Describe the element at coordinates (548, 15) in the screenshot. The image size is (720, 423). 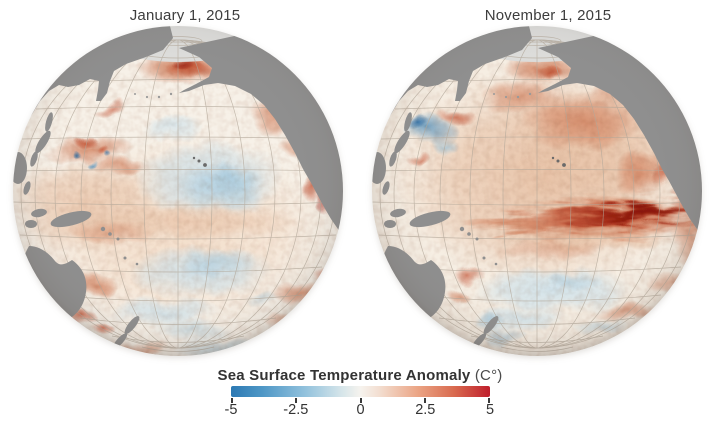
I see `globe-title-november: November 1, 2015` at that location.